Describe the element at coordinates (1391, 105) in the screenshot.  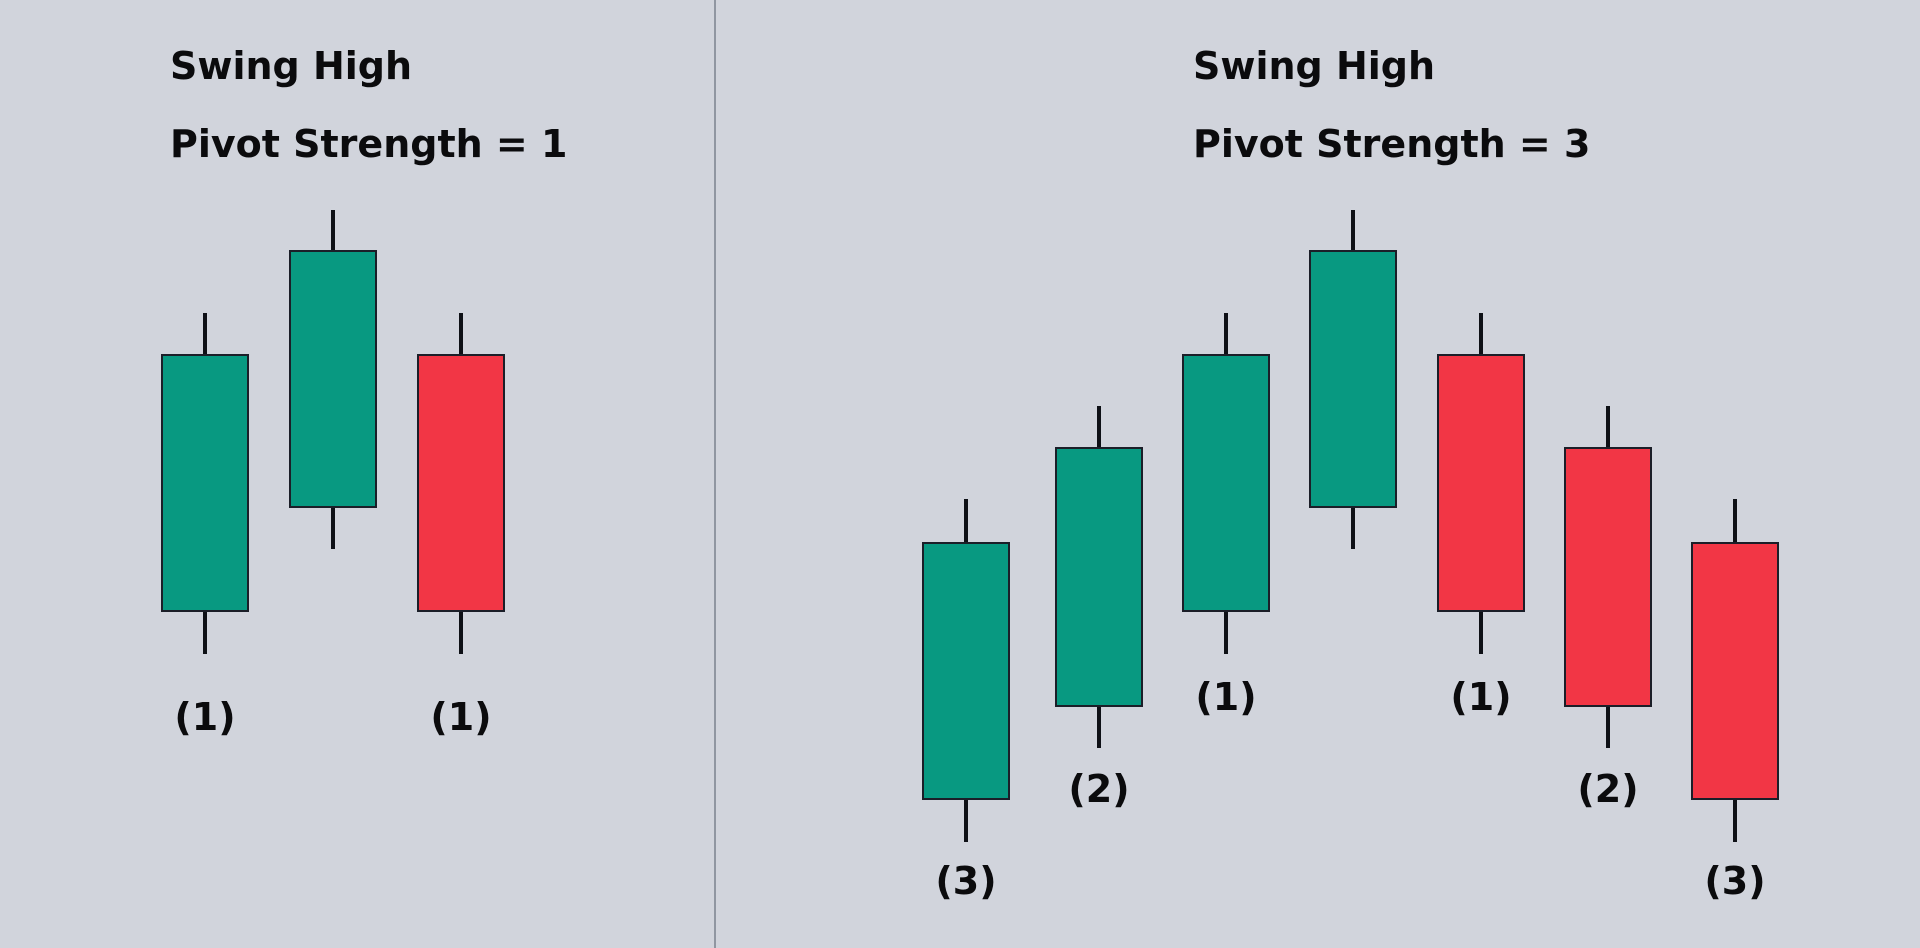
I see `panel-header-right: Swing High Pivot Strength = 3` at that location.